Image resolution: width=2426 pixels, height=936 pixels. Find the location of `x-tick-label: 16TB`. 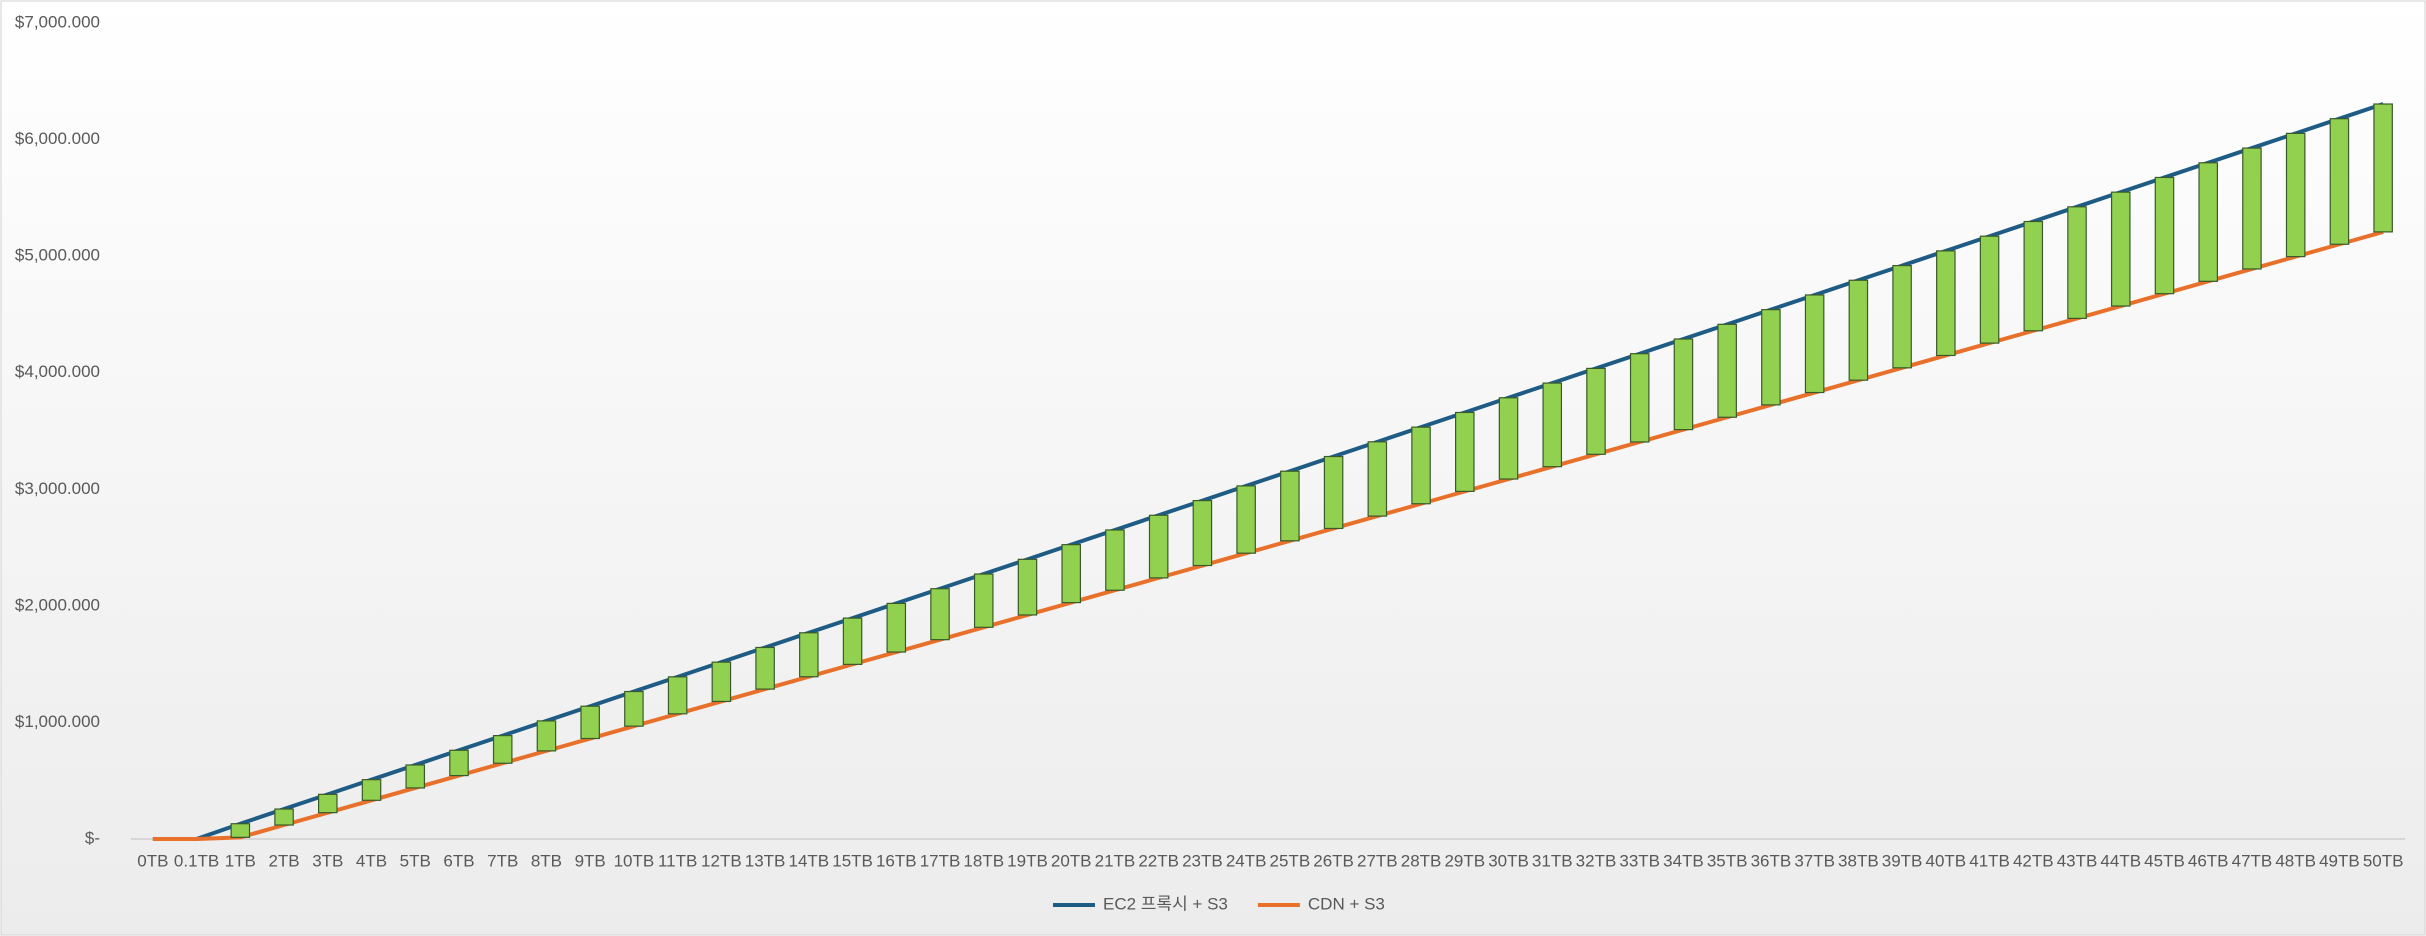

x-tick-label: 16TB is located at coordinates (896, 860).